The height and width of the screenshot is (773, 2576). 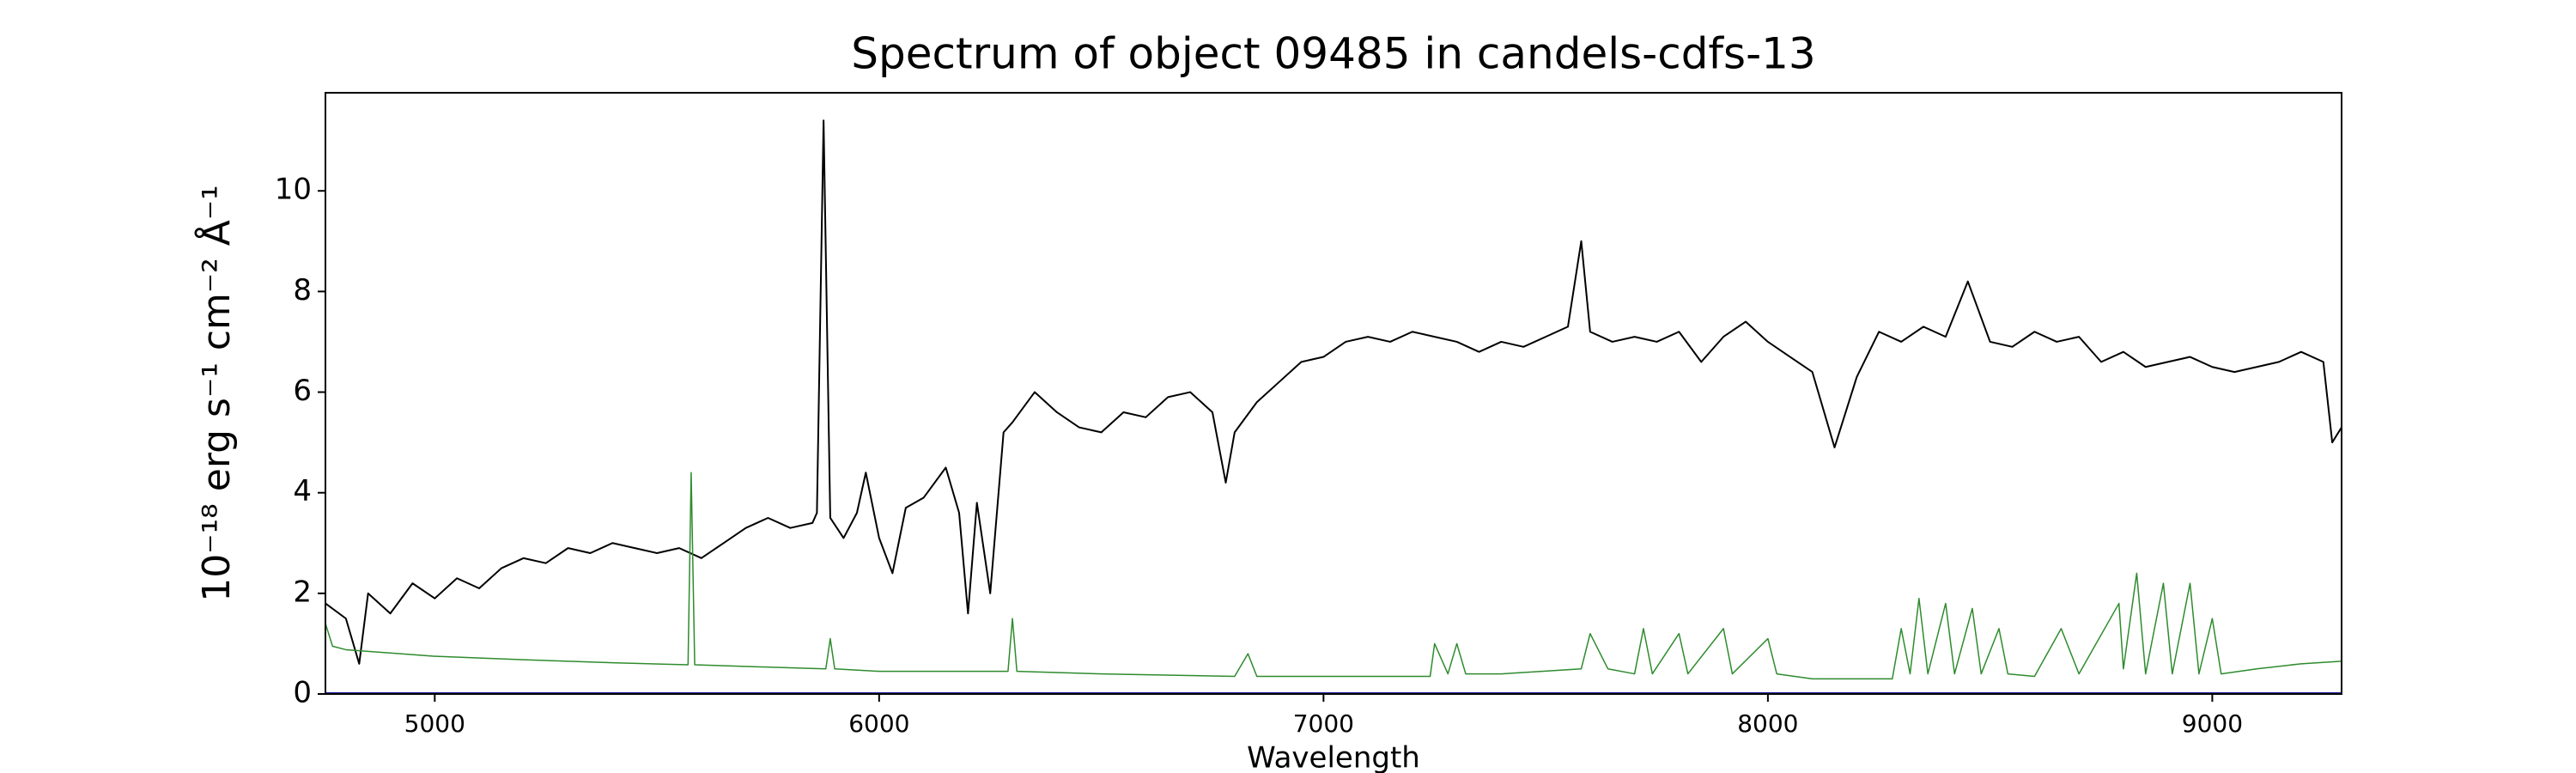 What do you see at coordinates (302, 391) in the screenshot?
I see `y-tick-label: 6` at bounding box center [302, 391].